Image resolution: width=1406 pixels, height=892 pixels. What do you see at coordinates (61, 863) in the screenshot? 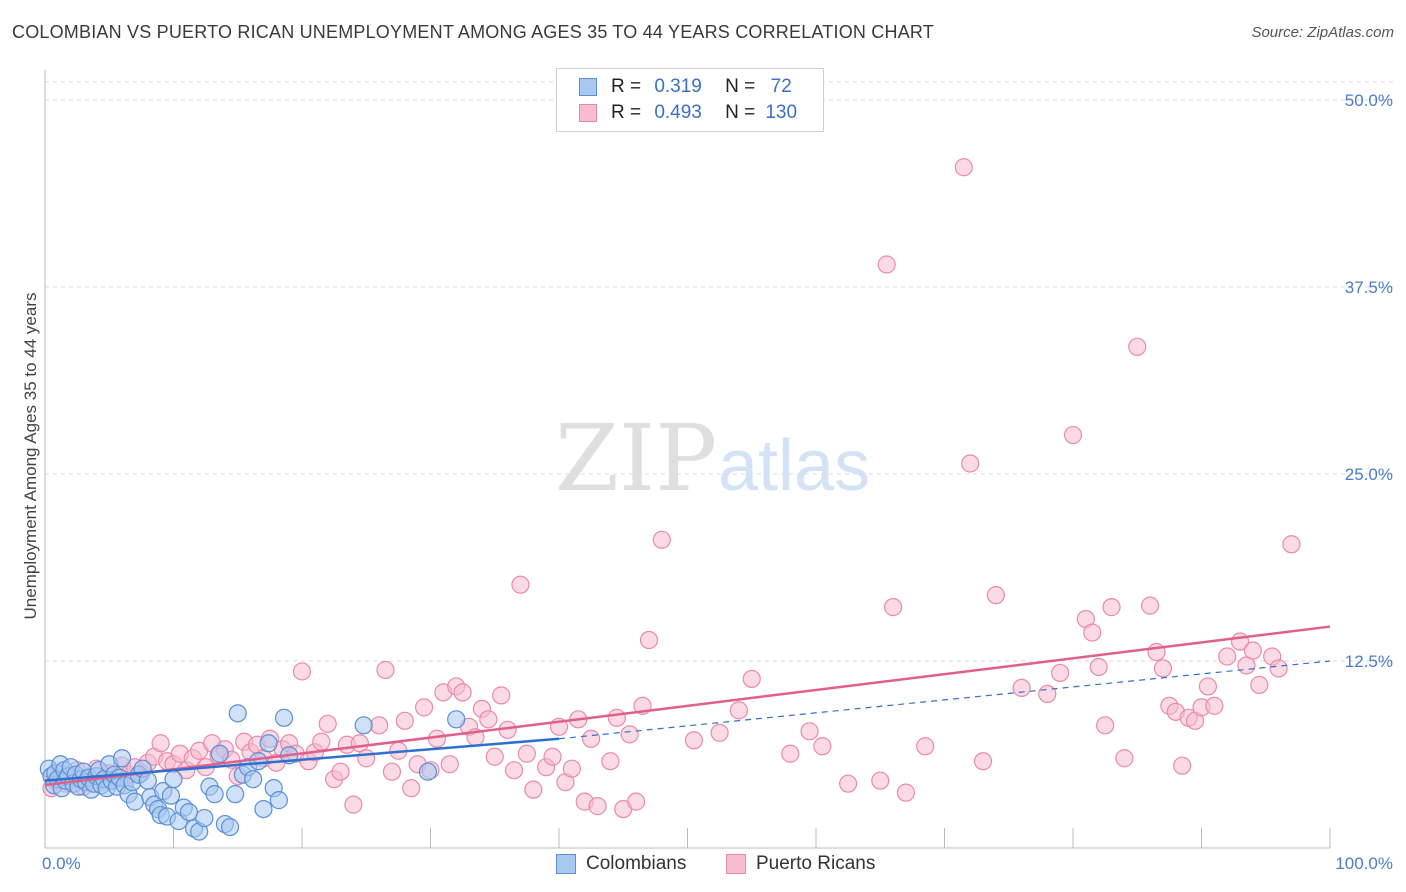
I see `x-tick-label: 0.0%` at bounding box center [61, 863].